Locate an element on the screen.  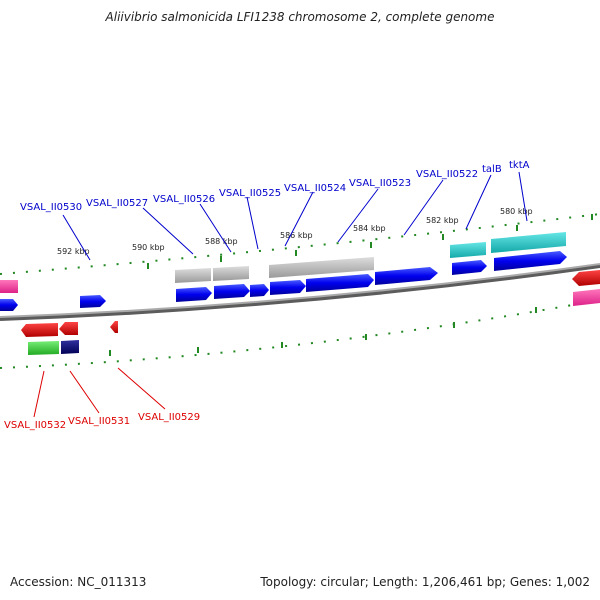
inner-ring-major-ticks is located at coordinates (323, 331).